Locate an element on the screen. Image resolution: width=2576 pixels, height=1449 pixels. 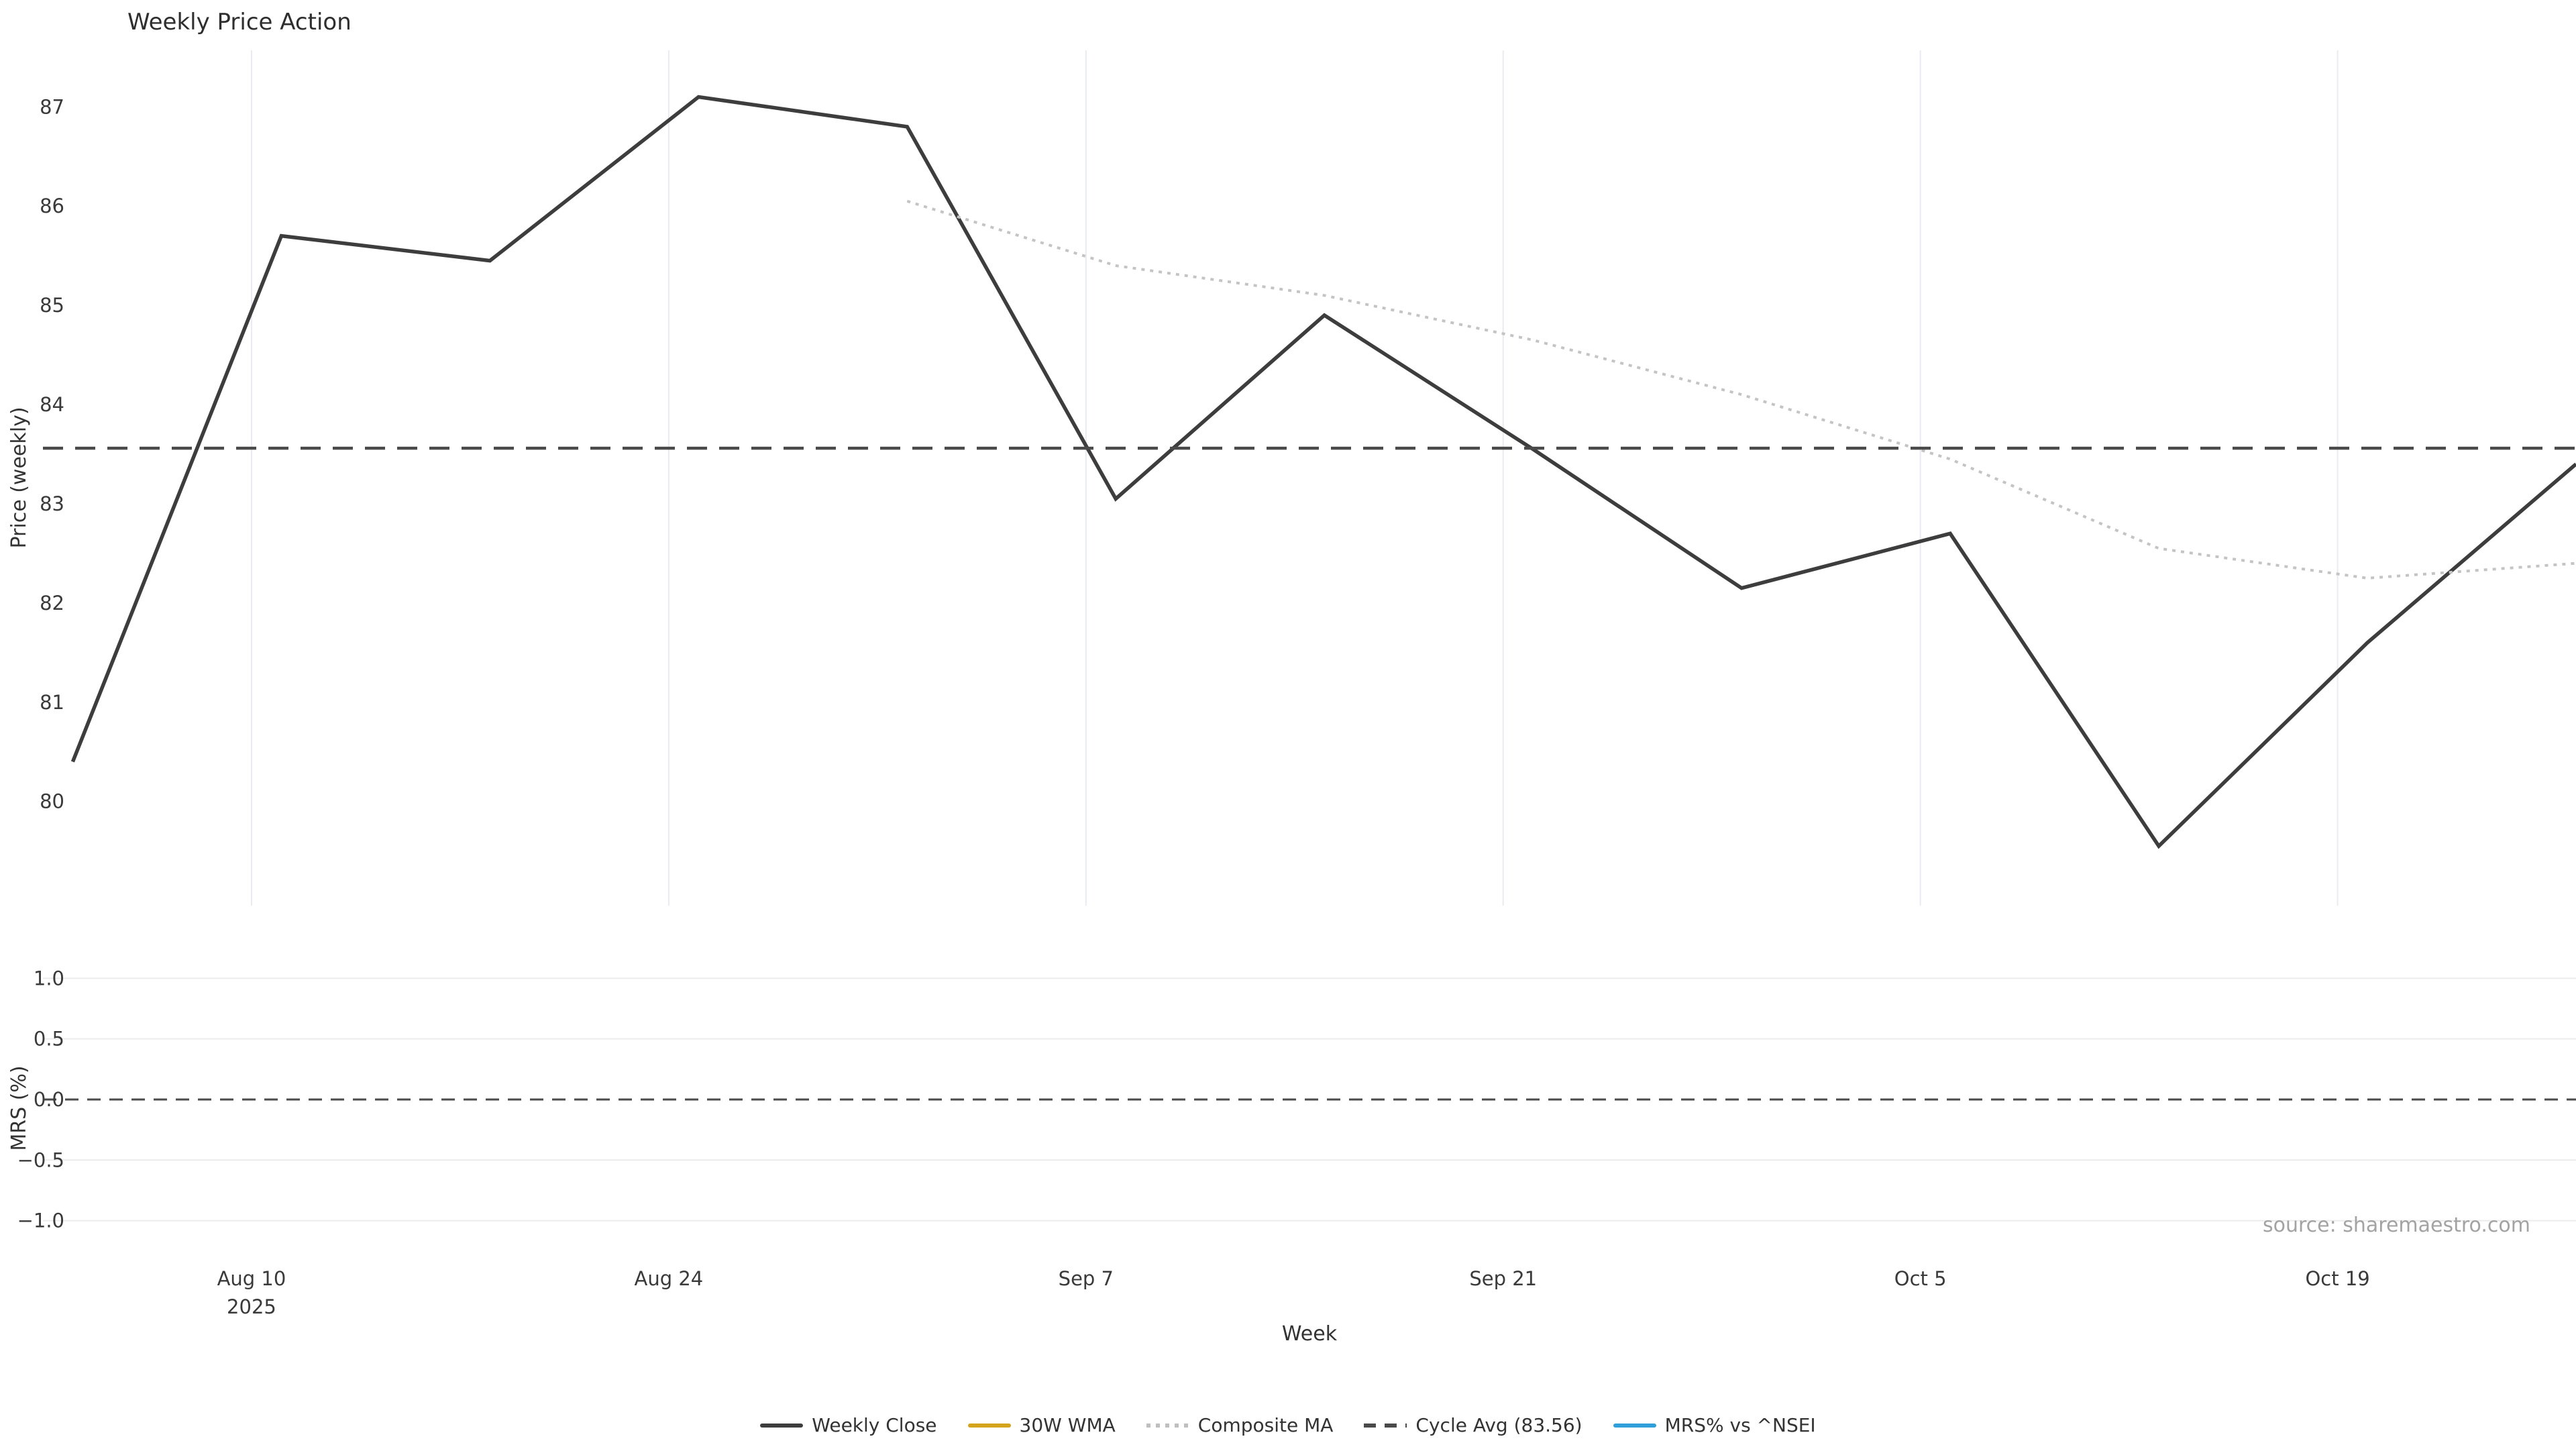
x-tick-label: Oct 19 is located at coordinates (2337, 1278).